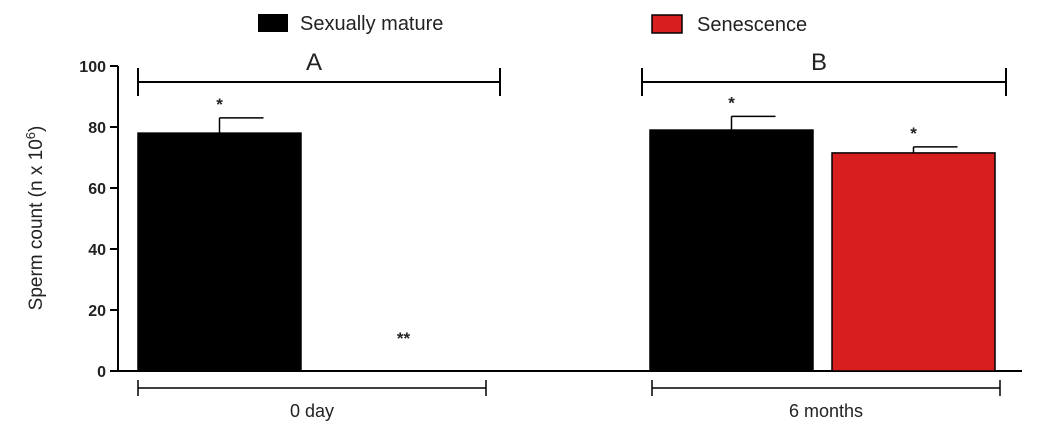 The width and height of the screenshot is (1044, 425). I want to click on legend-label-sexually-mature: Sexually mature, so click(371, 24).